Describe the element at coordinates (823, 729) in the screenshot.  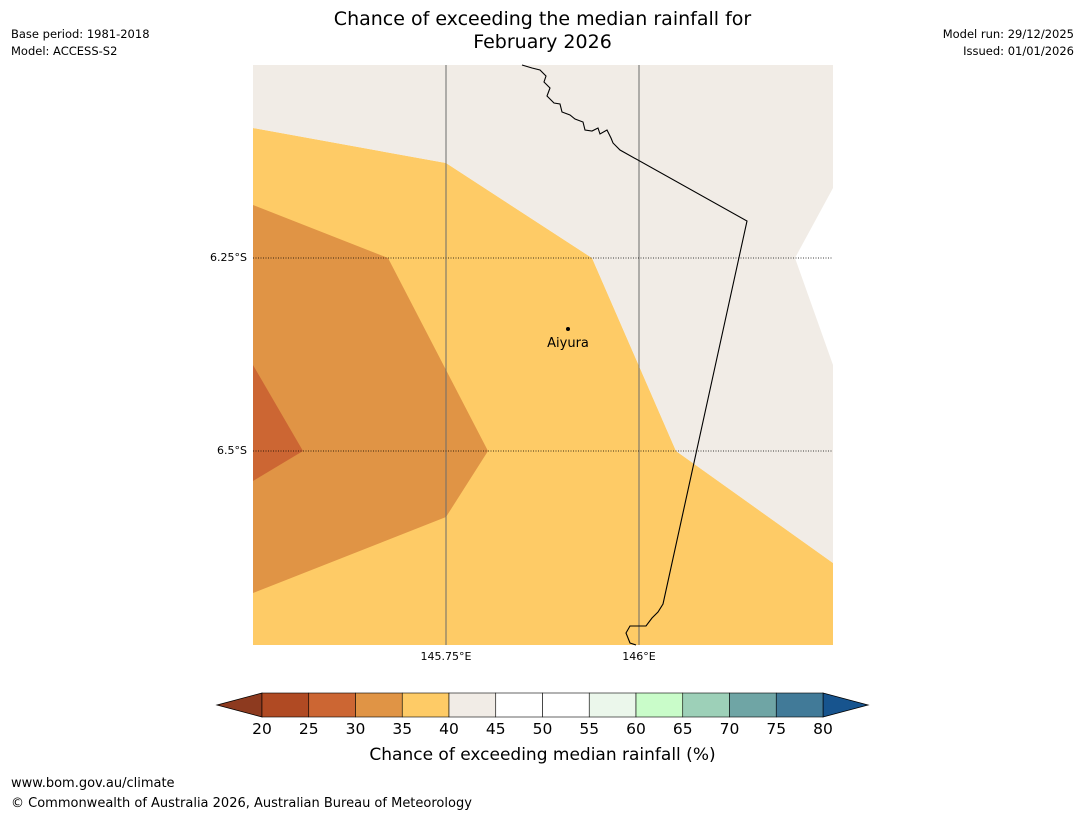
I see `colorbar-tick-label: 80` at that location.